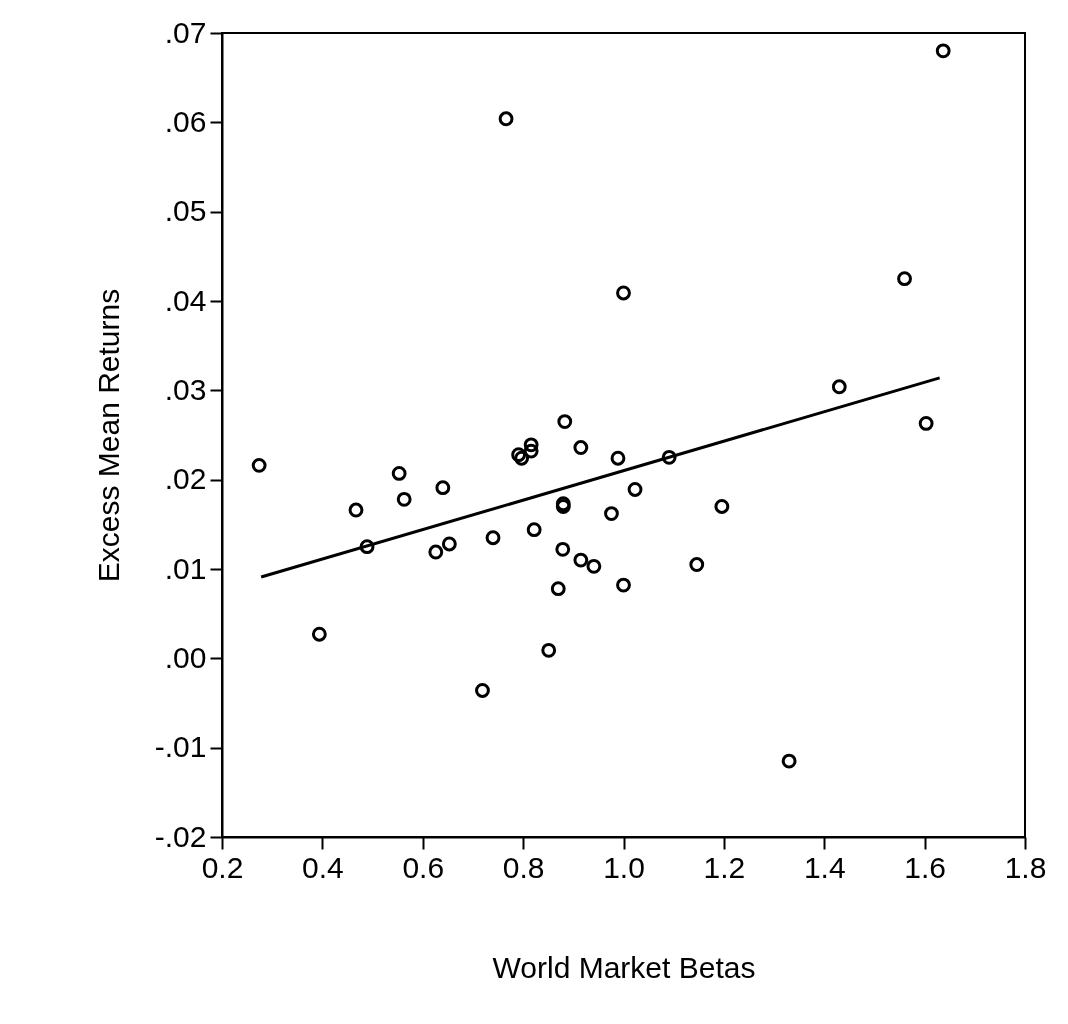 Image resolution: width=1068 pixels, height=1024 pixels. Describe the element at coordinates (185, 479) in the screenshot. I see `y-tick-label: .02` at that location.